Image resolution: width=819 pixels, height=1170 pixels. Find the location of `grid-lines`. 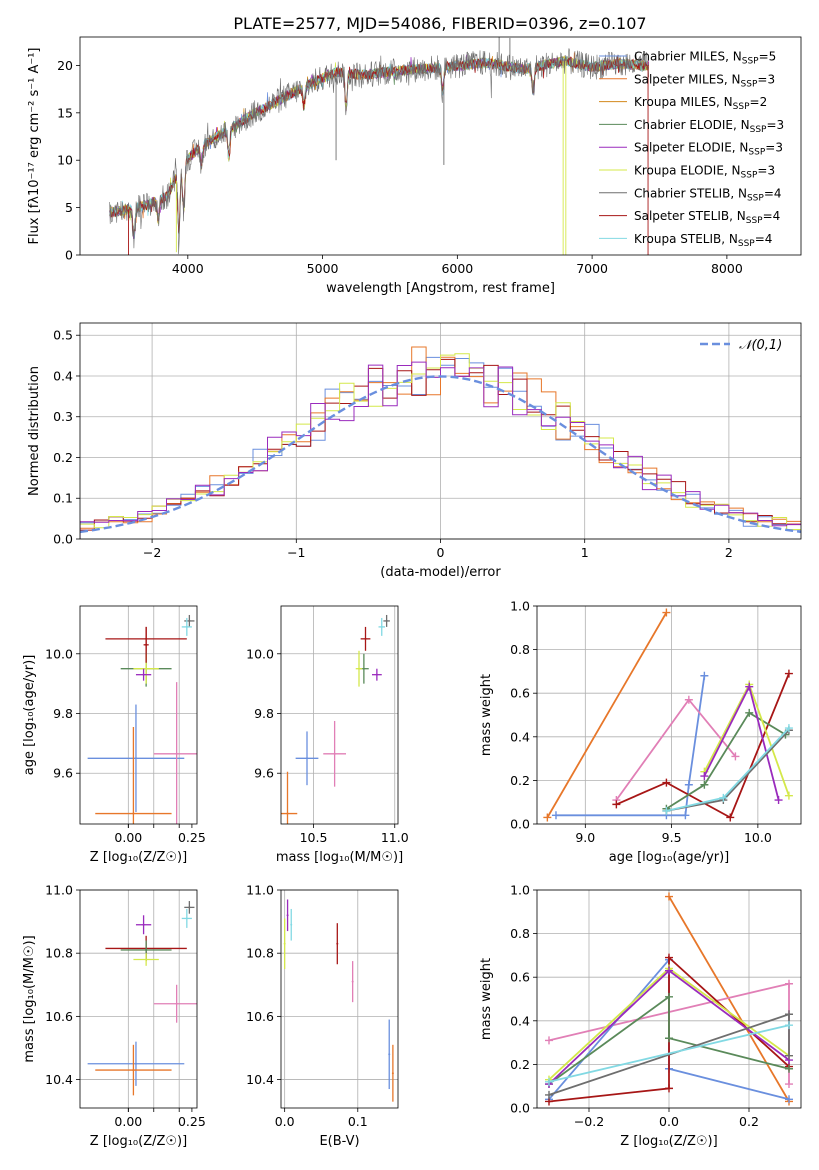

grid-lines is located at coordinates (339, 998).